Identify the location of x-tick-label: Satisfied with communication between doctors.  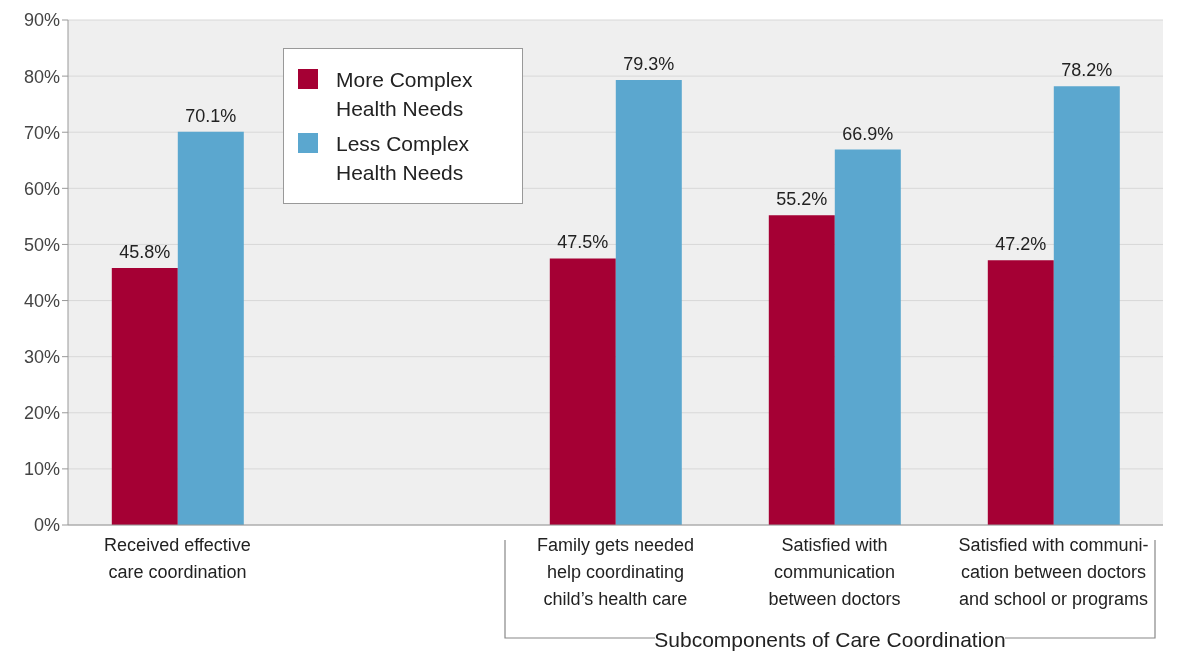
(834, 572).